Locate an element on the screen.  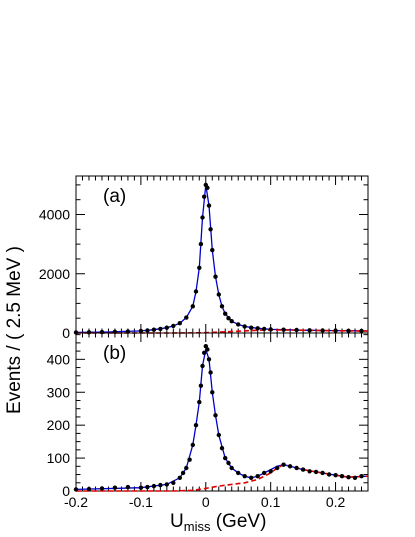
x-tick-label: -0.1 is located at coordinates (141, 502).